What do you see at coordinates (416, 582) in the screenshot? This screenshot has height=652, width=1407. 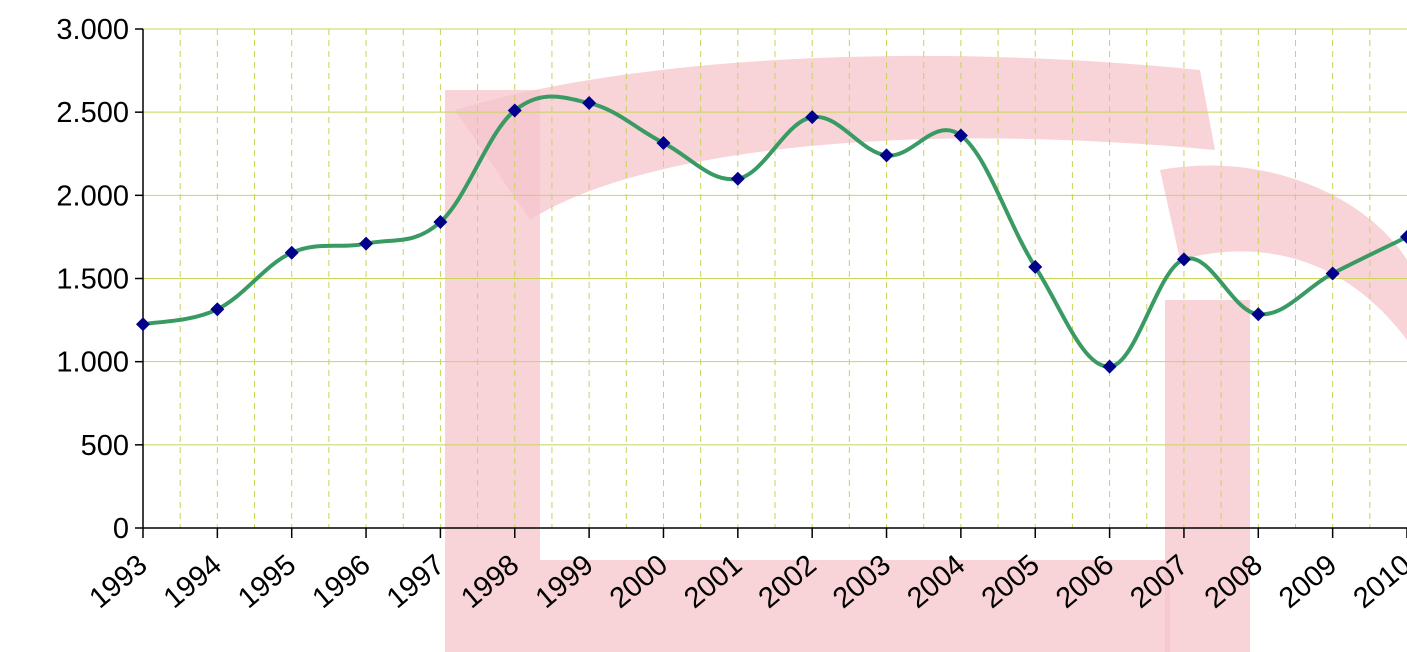 I see `x-tick-label: 1997` at bounding box center [416, 582].